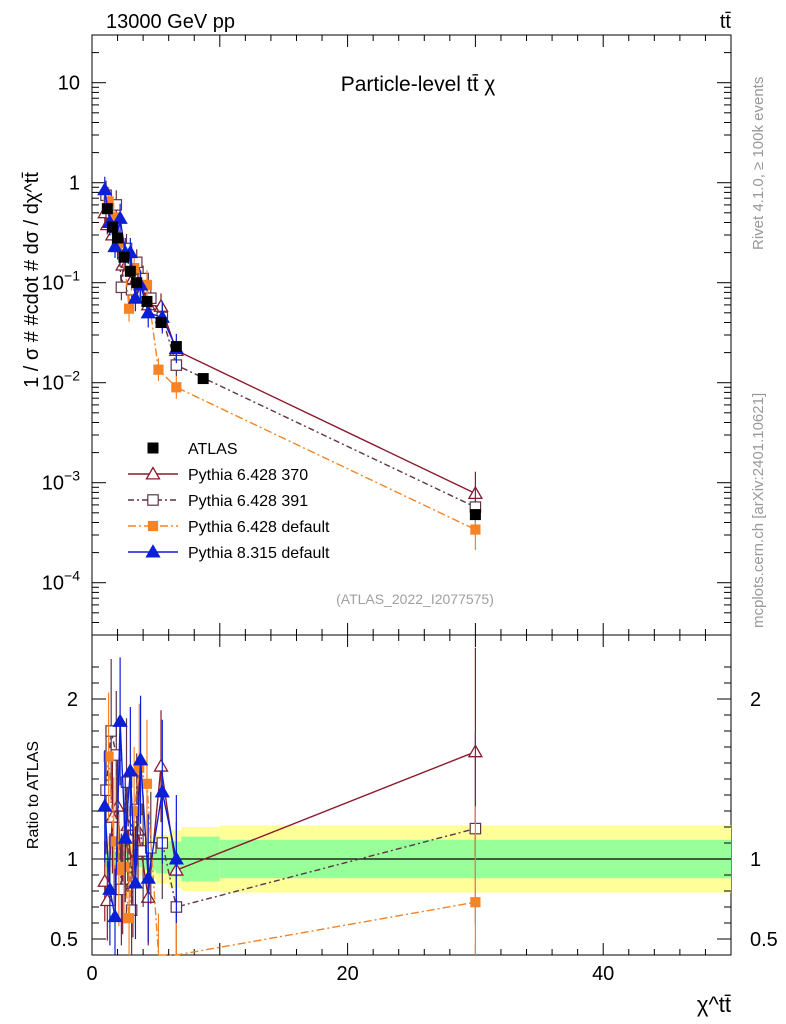  Describe the element at coordinates (758, 163) in the screenshot. I see `rivet-label: Rivet 4.1.0, ≥ 100k events` at that location.